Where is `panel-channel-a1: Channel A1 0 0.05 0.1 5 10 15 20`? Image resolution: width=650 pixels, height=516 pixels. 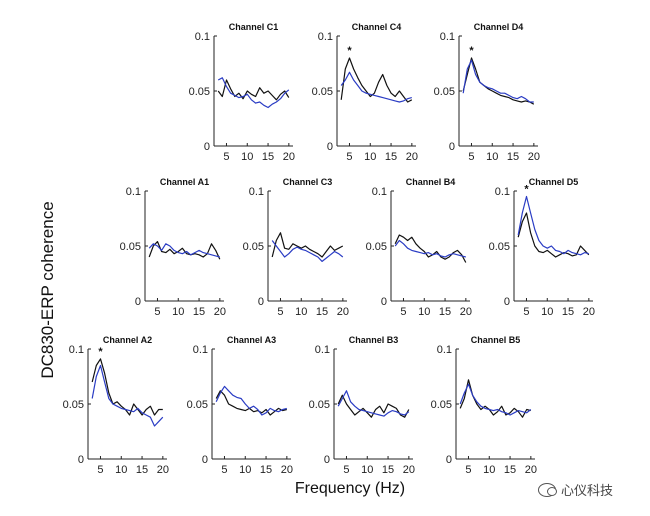 panel-channel-a1: Channel A1 0 0.05 0.1 5 10 15 20 is located at coordinates (173, 247).